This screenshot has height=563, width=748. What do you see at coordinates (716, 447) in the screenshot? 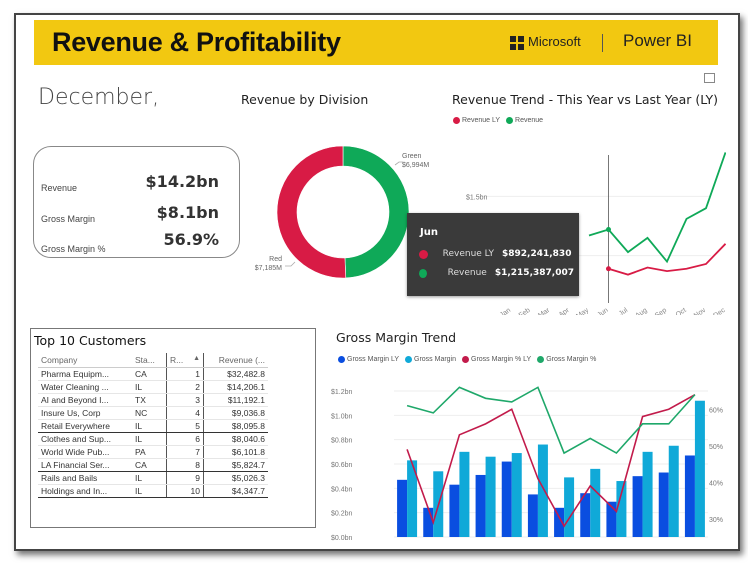
I see `y2-tick-label: 50%` at bounding box center [716, 447].